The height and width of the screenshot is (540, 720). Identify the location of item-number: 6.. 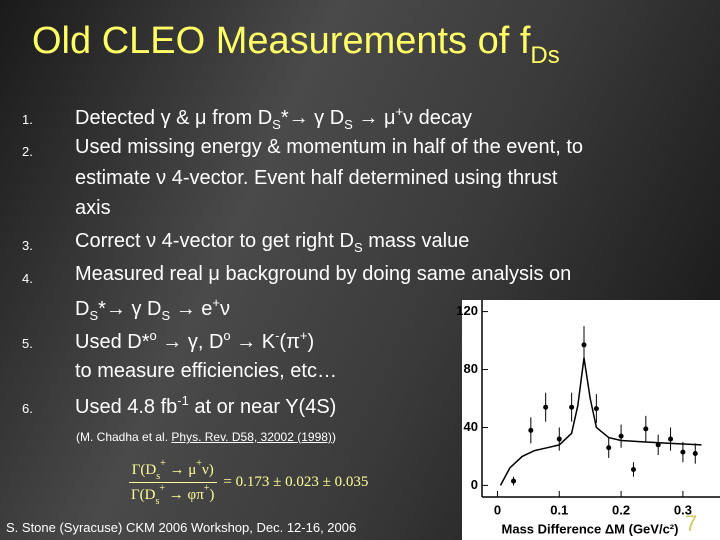
(27, 408).